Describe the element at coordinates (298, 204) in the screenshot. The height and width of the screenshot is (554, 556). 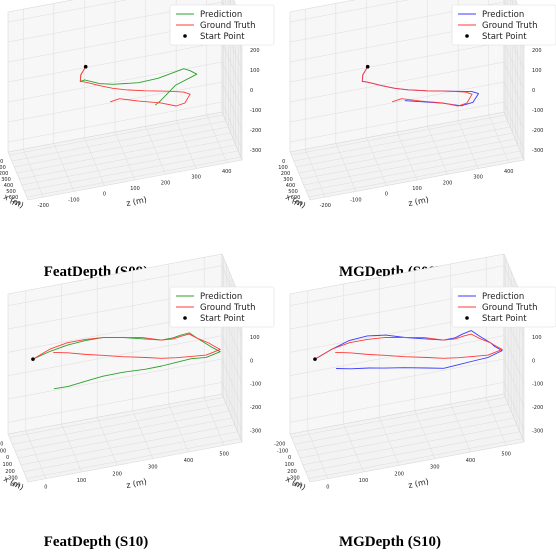
I see `x-tick-label: 700` at that location.